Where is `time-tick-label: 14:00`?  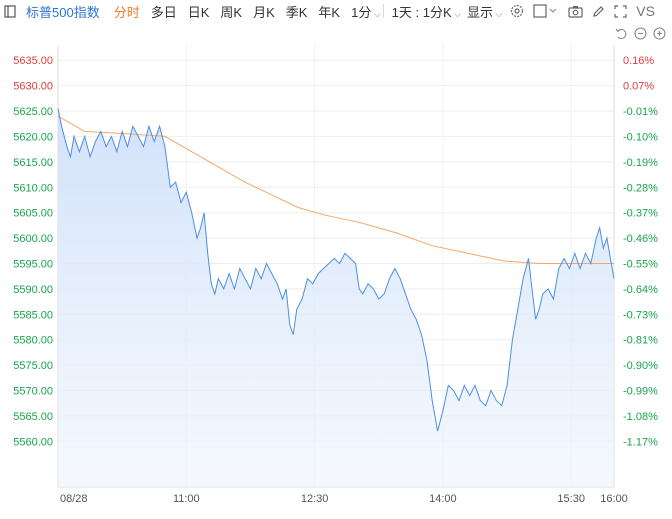 time-tick-label: 14:00 is located at coordinates (443, 499).